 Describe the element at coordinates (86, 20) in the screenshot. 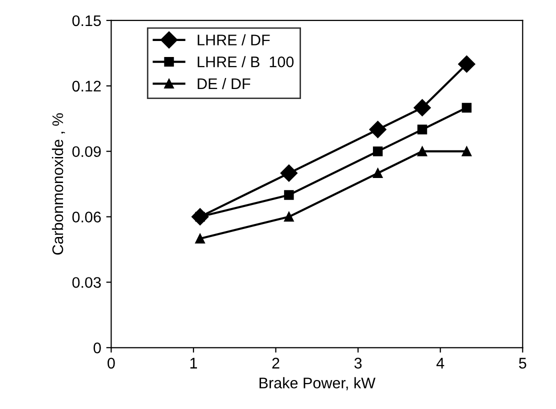

I see `y-tick-label: 0.15` at that location.